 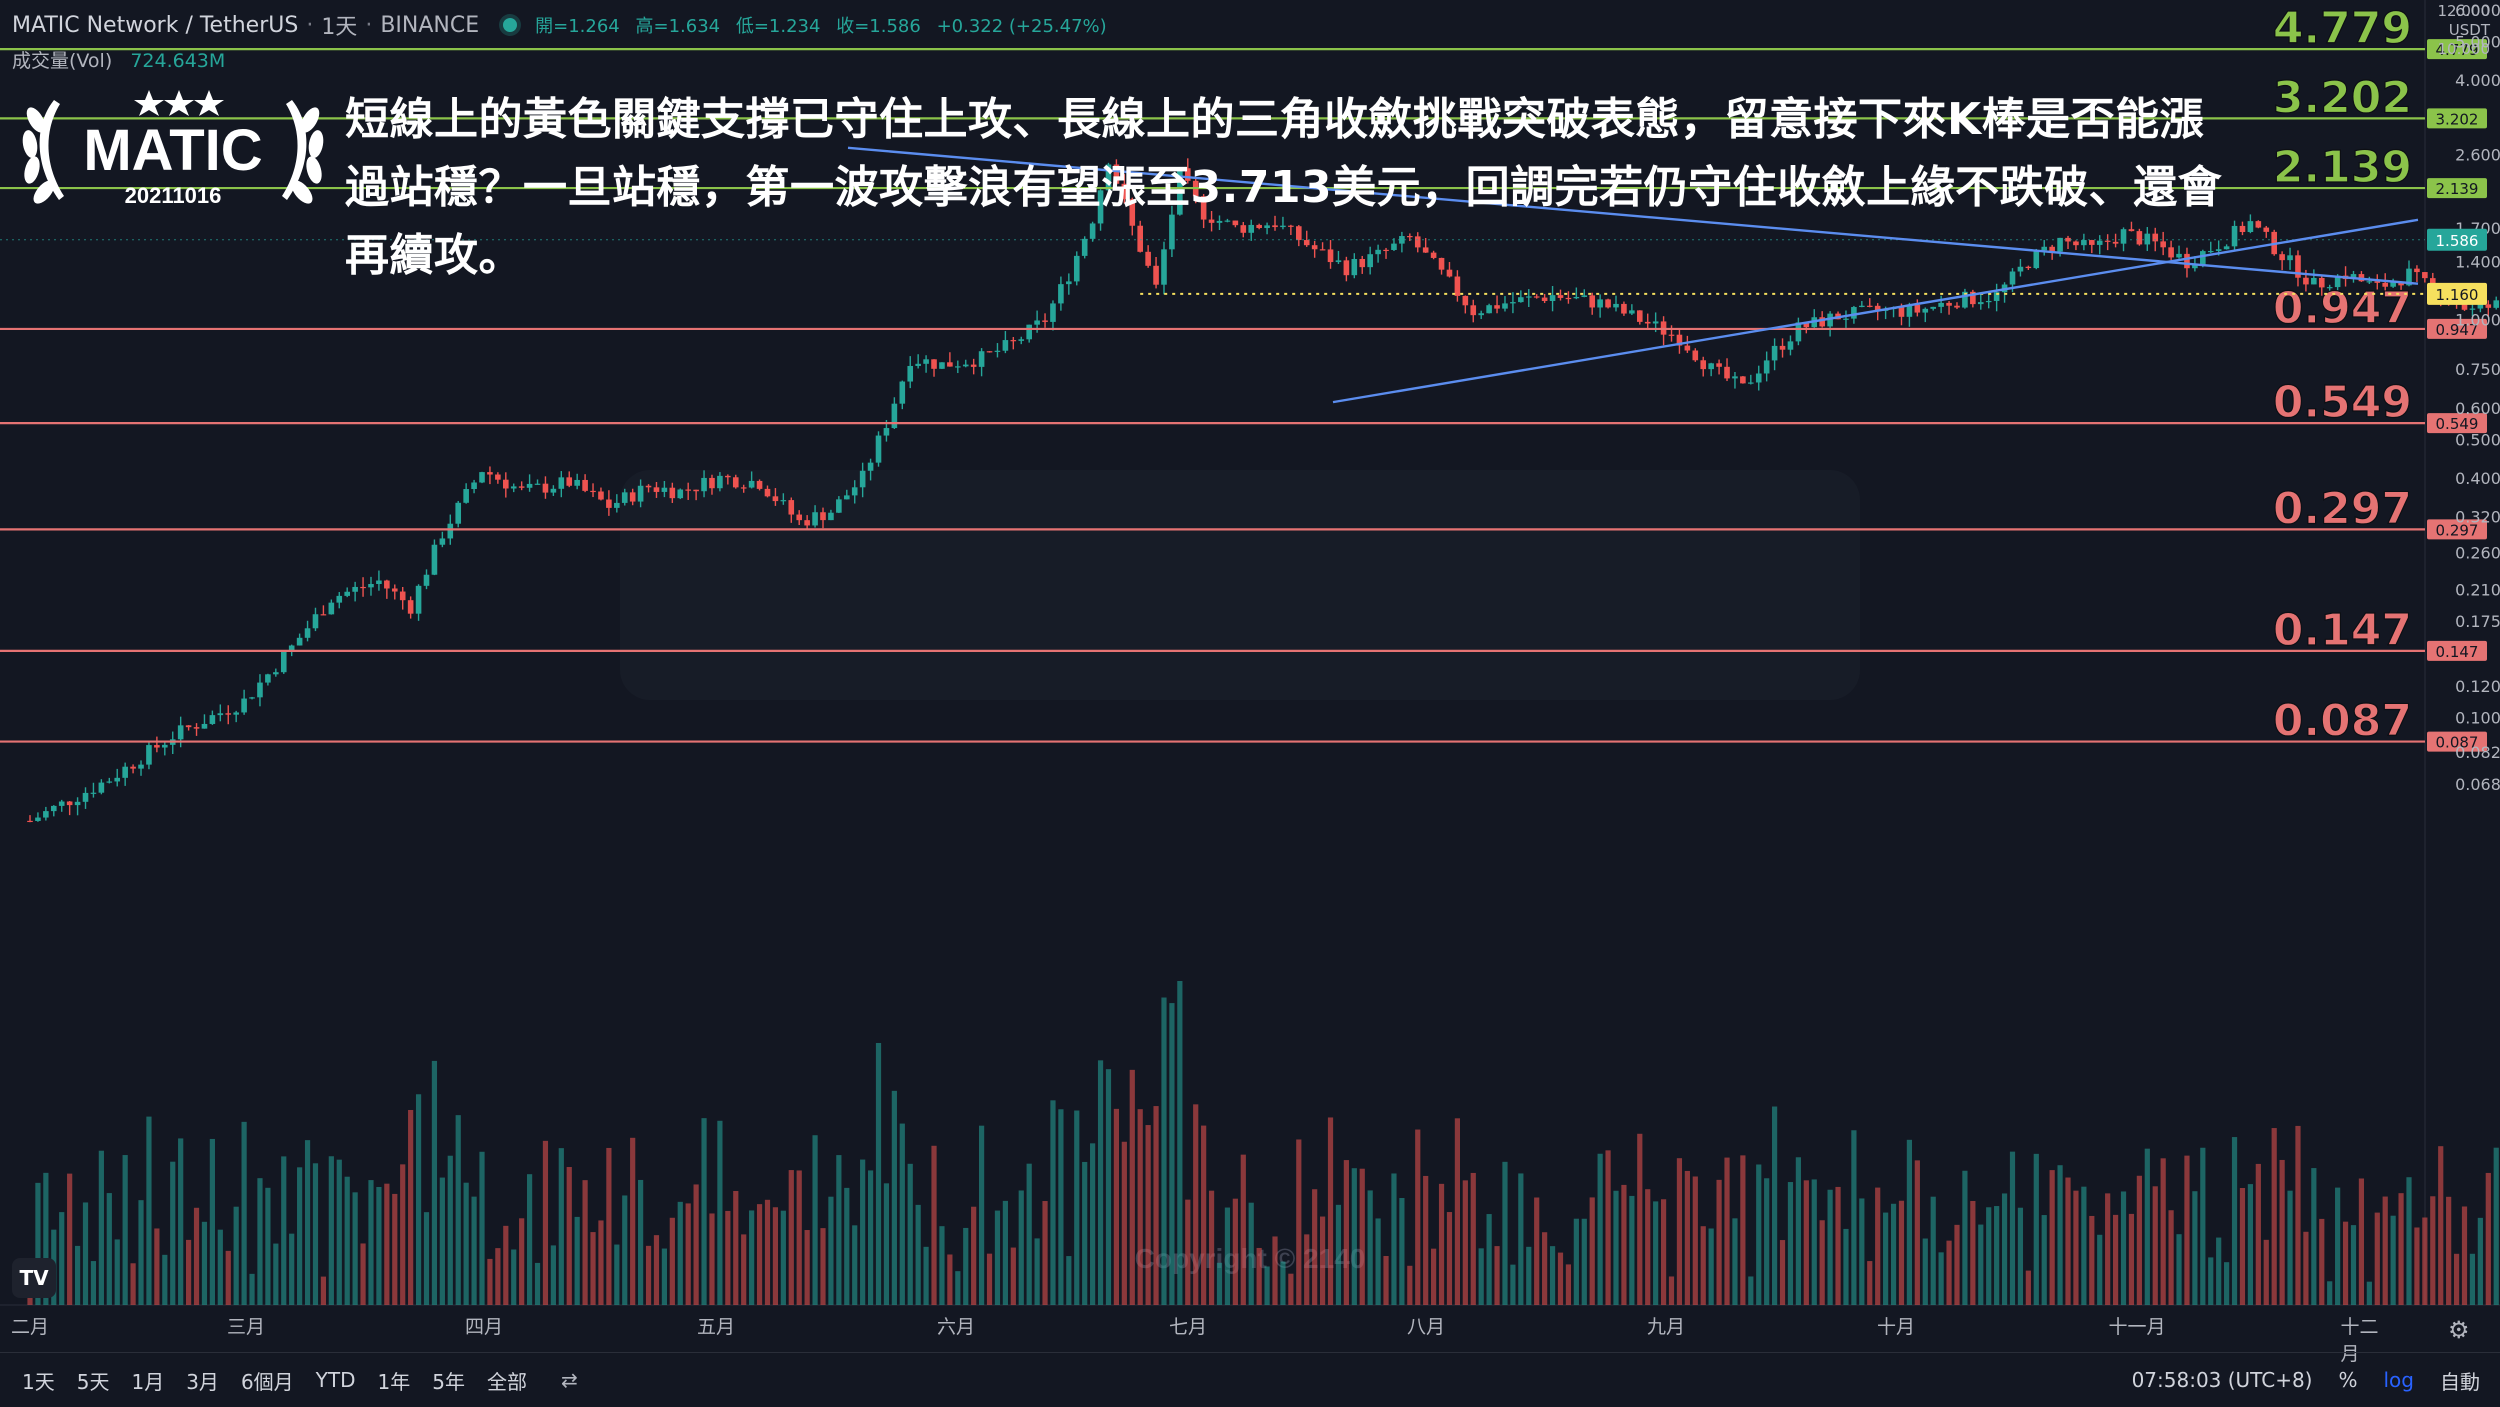 I want to click on timeframe-5y: 5年, so click(x=448, y=1381).